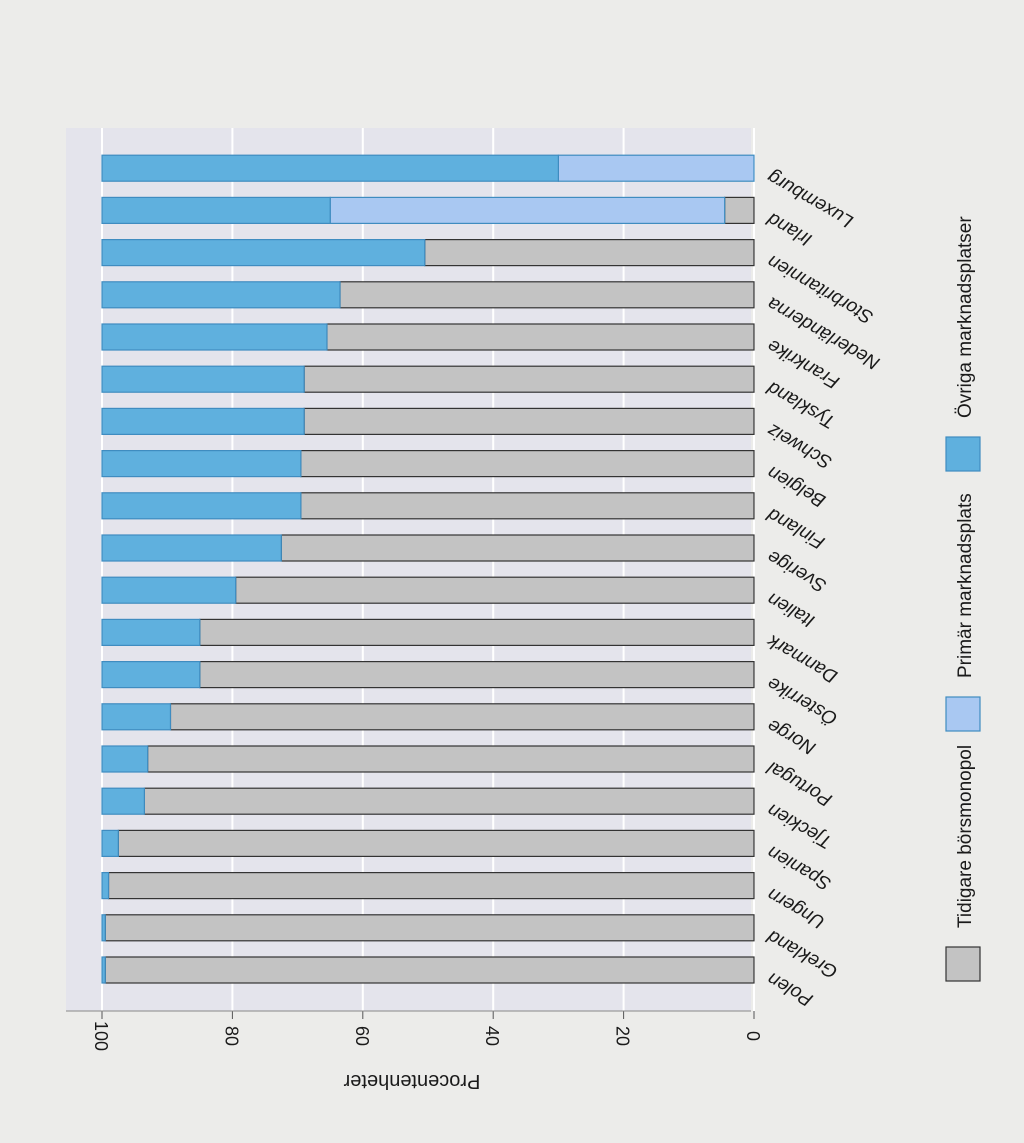 This screenshot has height=1143, width=1024. Describe the element at coordinates (231, 1036) in the screenshot. I see `y-tick-label: 80` at that location.